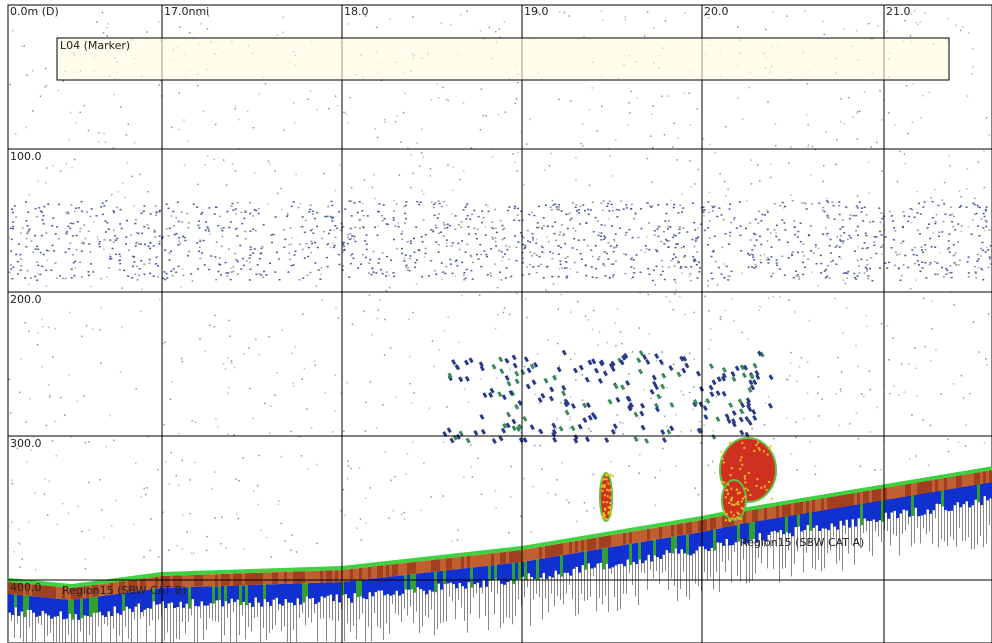 This screenshot has width=992, height=643. Describe the element at coordinates (356, 11) in the screenshot. I see `distance-tick: 18.0` at that location.